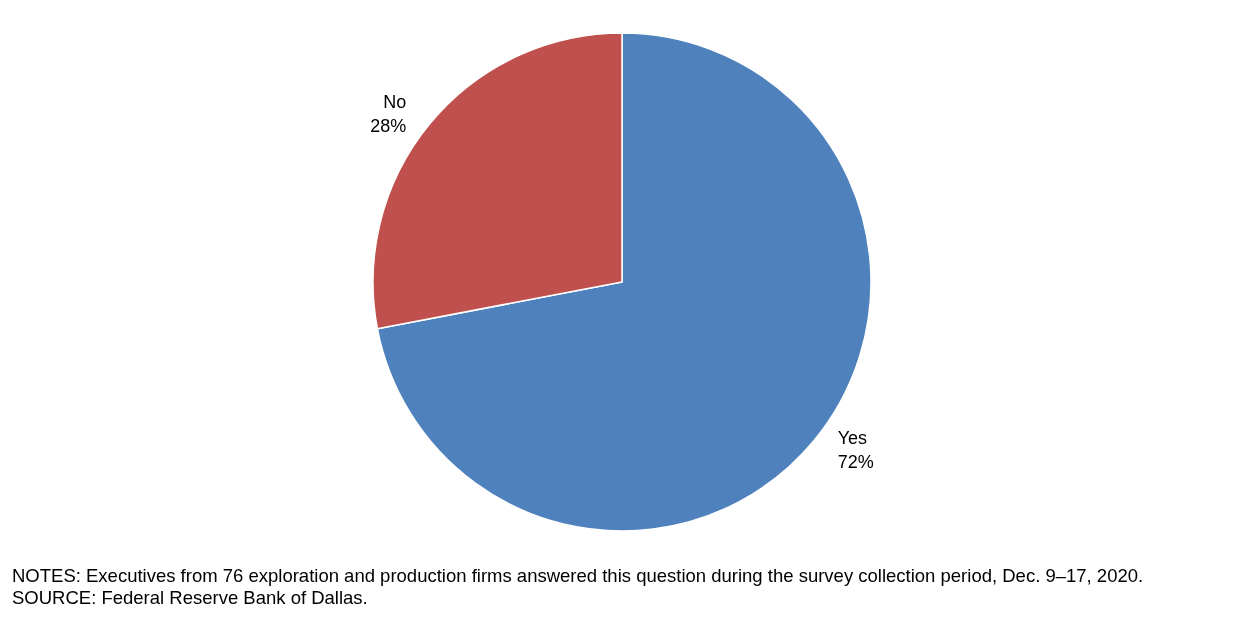 The height and width of the screenshot is (637, 1239). Describe the element at coordinates (855, 461) in the screenshot. I see `data-label: 72%` at that location.